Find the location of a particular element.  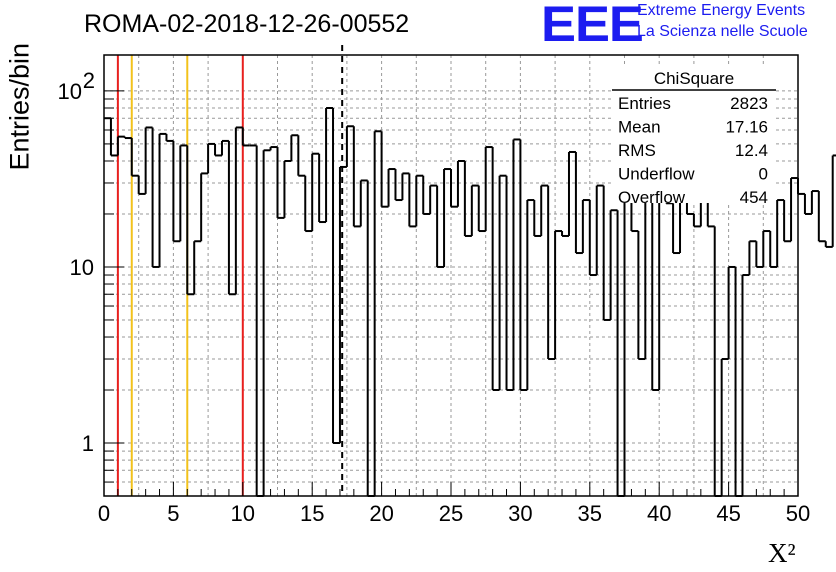

y-tick-label-exponent: 2 is located at coordinates (89, 80).